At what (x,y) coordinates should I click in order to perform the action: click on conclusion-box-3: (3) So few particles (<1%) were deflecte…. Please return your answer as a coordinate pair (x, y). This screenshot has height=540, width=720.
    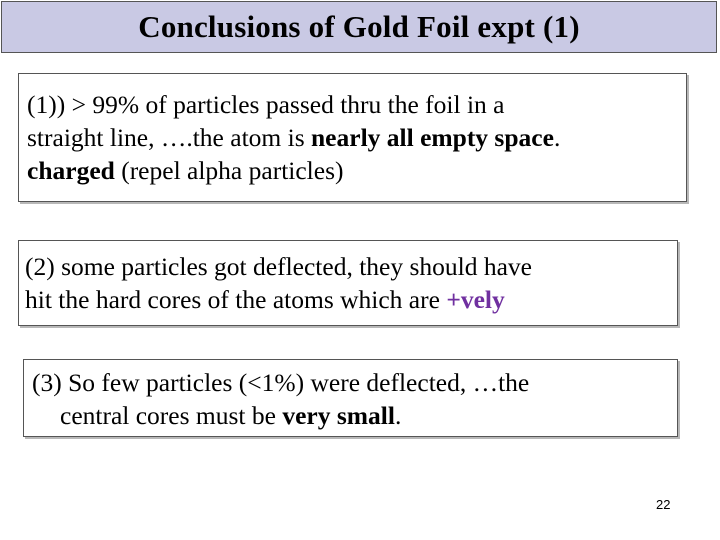
    Looking at the image, I should click on (350, 398).